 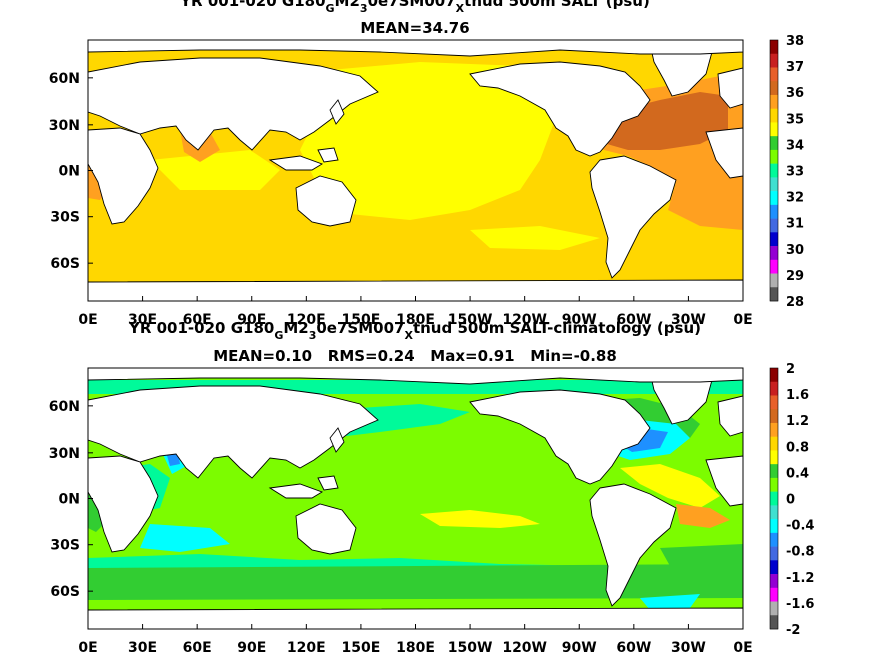 What do you see at coordinates (197, 648) in the screenshot?
I see `lon-tick-label: 60E` at bounding box center [197, 648].